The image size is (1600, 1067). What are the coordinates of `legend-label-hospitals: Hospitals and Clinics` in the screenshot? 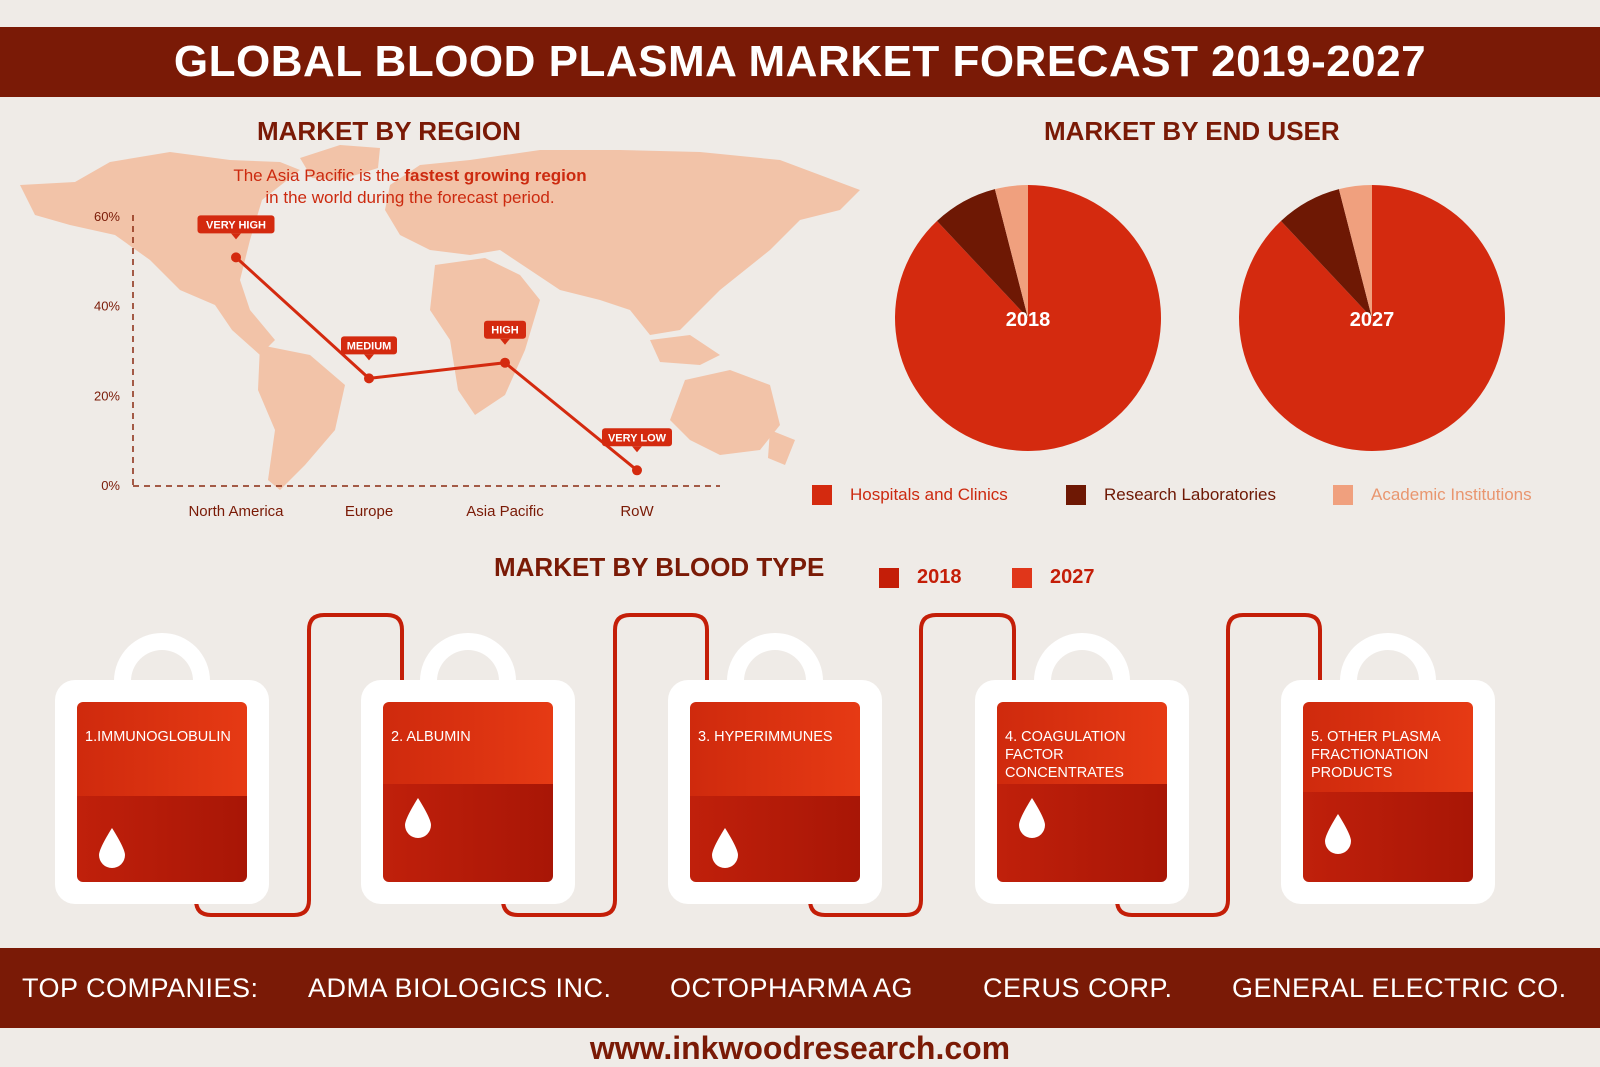 It's located at (929, 494).